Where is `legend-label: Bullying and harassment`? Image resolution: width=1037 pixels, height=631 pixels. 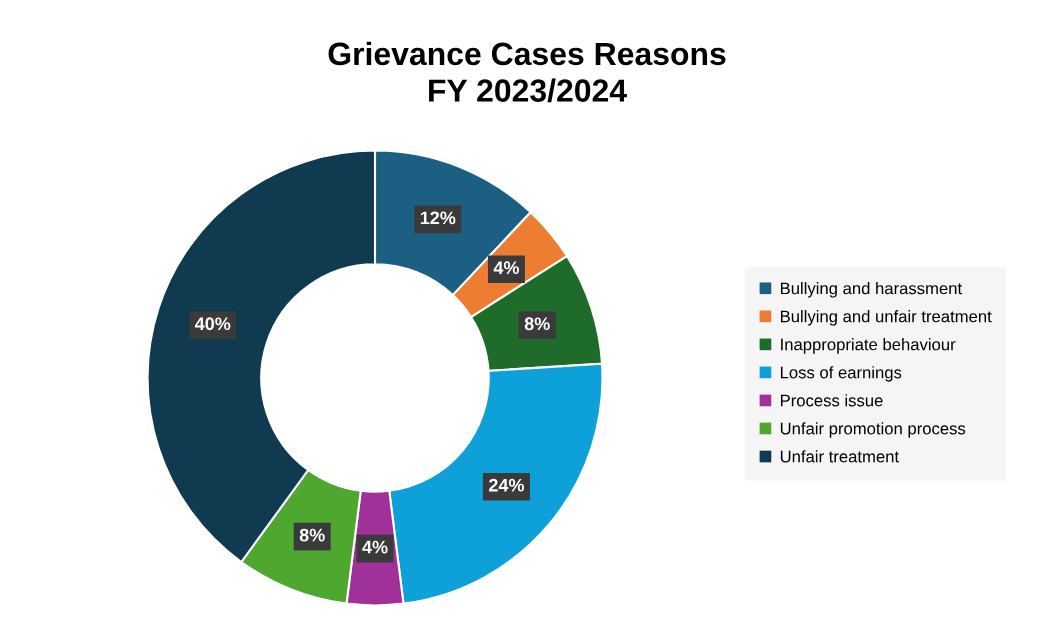 legend-label: Bullying and harassment is located at coordinates (871, 290).